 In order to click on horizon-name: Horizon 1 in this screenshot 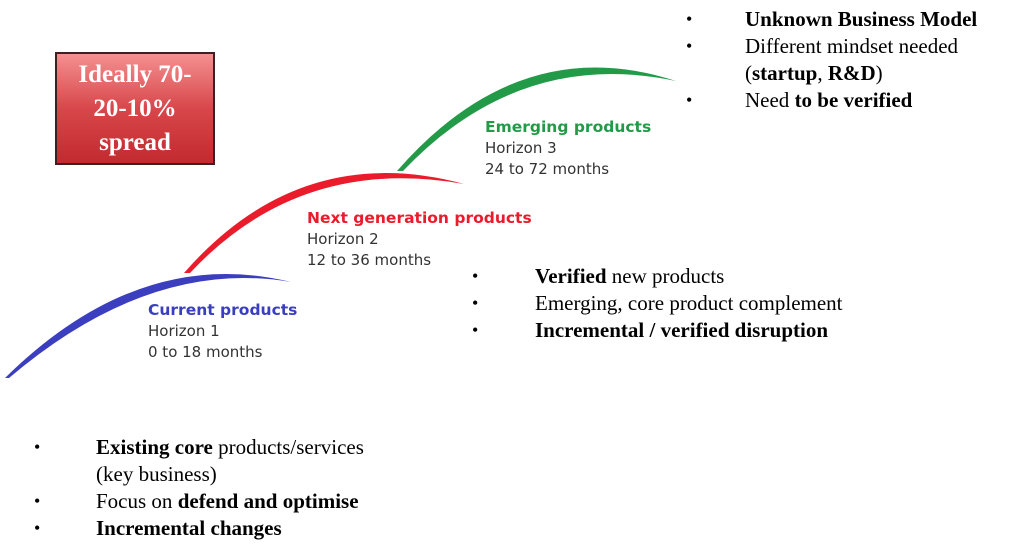, I will do `click(184, 331)`.